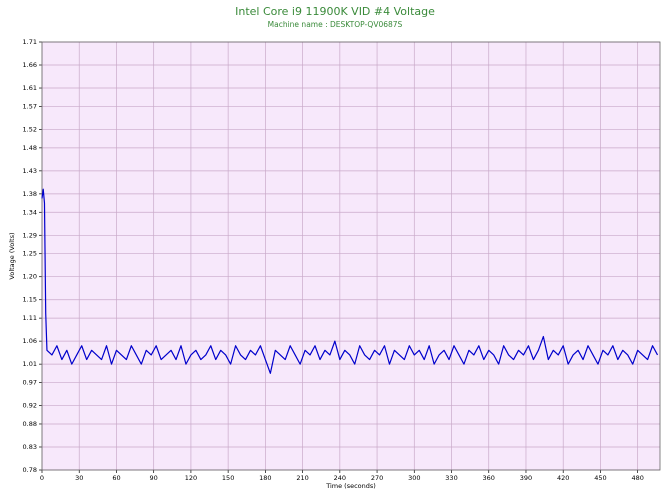 This screenshot has width=670, height=502. I want to click on y-tick-label: 1.71, so click(30, 42).